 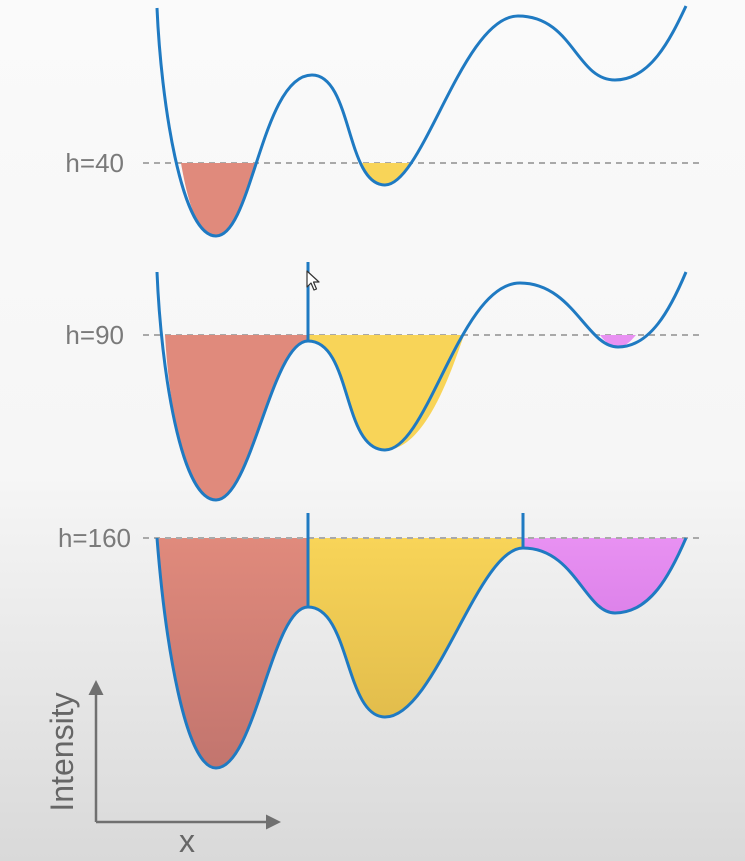 I want to click on basin-middle-fill-h160, so click(x=415, y=627).